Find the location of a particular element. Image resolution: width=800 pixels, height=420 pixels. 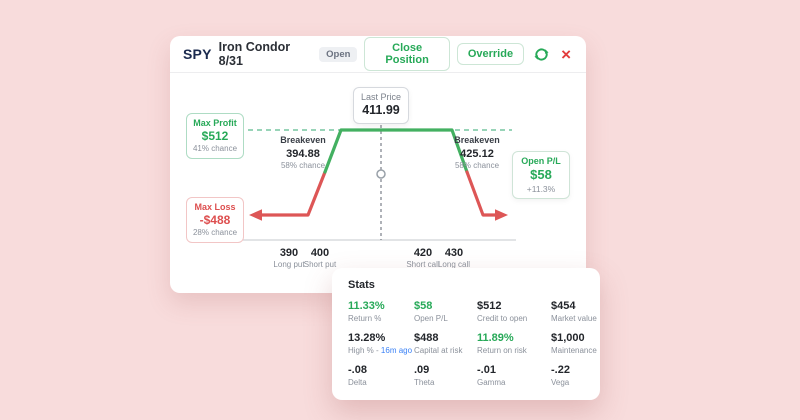

last-price-value: 411.99 is located at coordinates (381, 110).